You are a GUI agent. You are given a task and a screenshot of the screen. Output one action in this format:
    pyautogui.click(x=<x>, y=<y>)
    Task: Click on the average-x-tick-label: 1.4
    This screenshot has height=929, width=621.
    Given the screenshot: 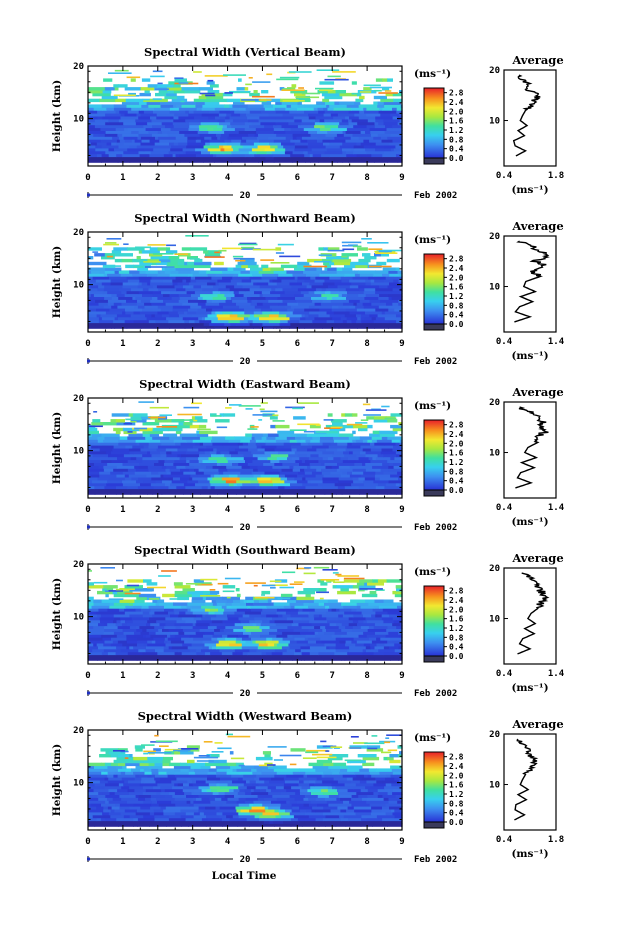 What is the action you would take?
    pyautogui.click(x=556, y=342)
    